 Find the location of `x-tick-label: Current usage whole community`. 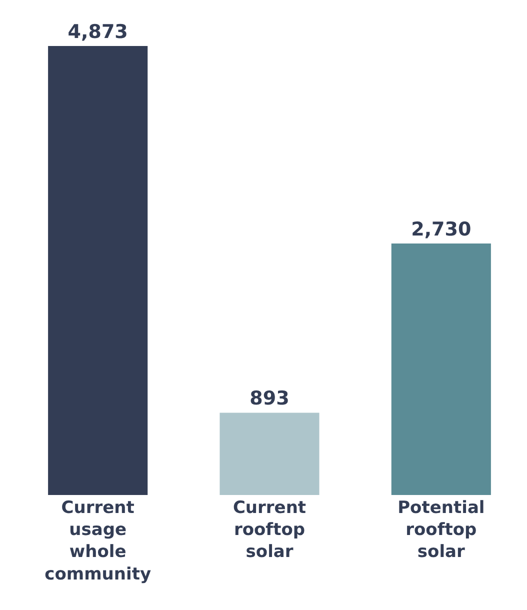

x-tick-label: Current usage whole community is located at coordinates (98, 541).